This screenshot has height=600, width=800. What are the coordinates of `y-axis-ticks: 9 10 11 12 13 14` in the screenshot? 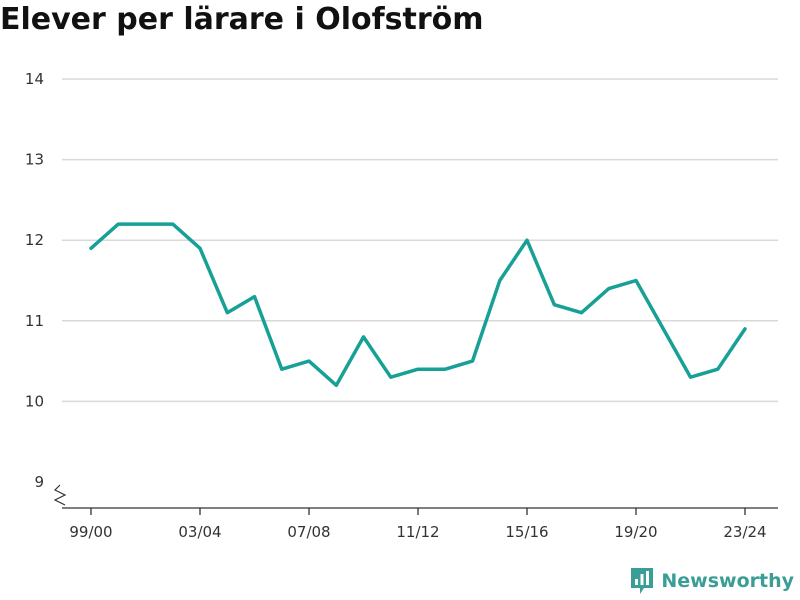 It's located at (46, 288).